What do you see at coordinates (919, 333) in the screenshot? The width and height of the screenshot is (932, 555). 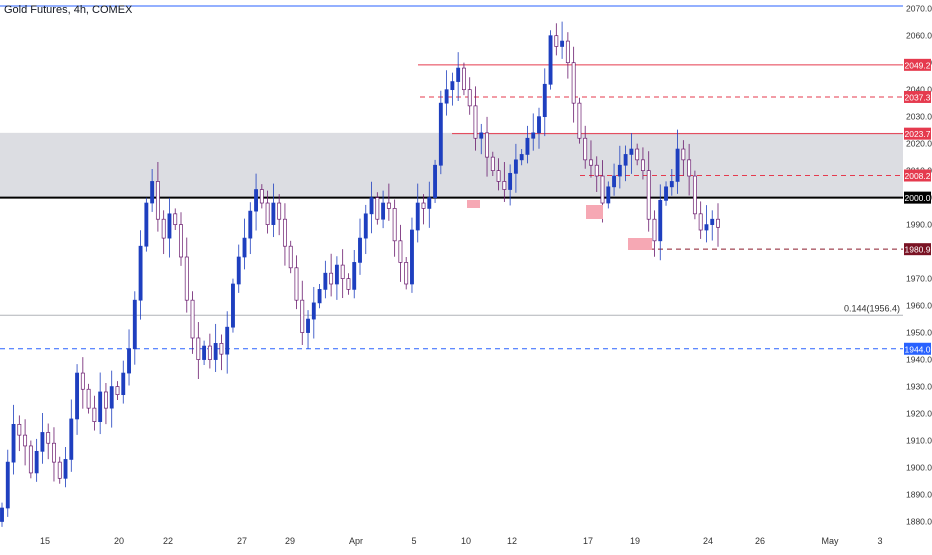 I see `y-tick-label: 1950.0` at bounding box center [919, 333].